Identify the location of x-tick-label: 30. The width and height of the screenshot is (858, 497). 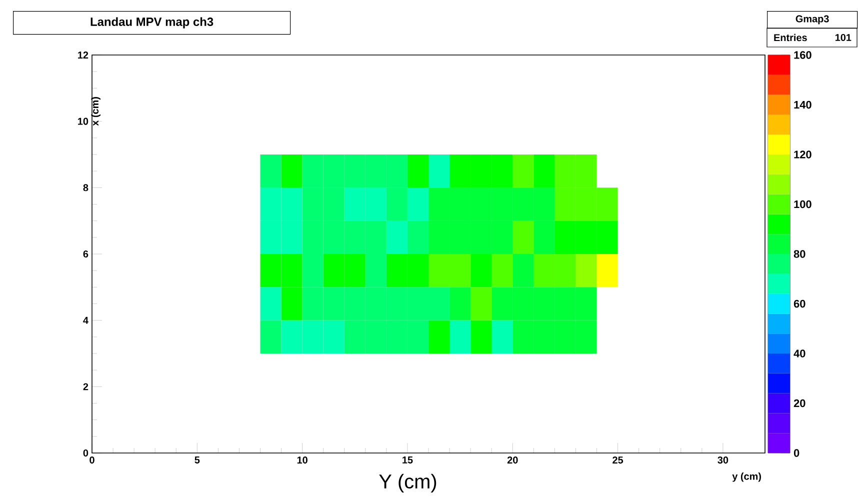
(723, 460).